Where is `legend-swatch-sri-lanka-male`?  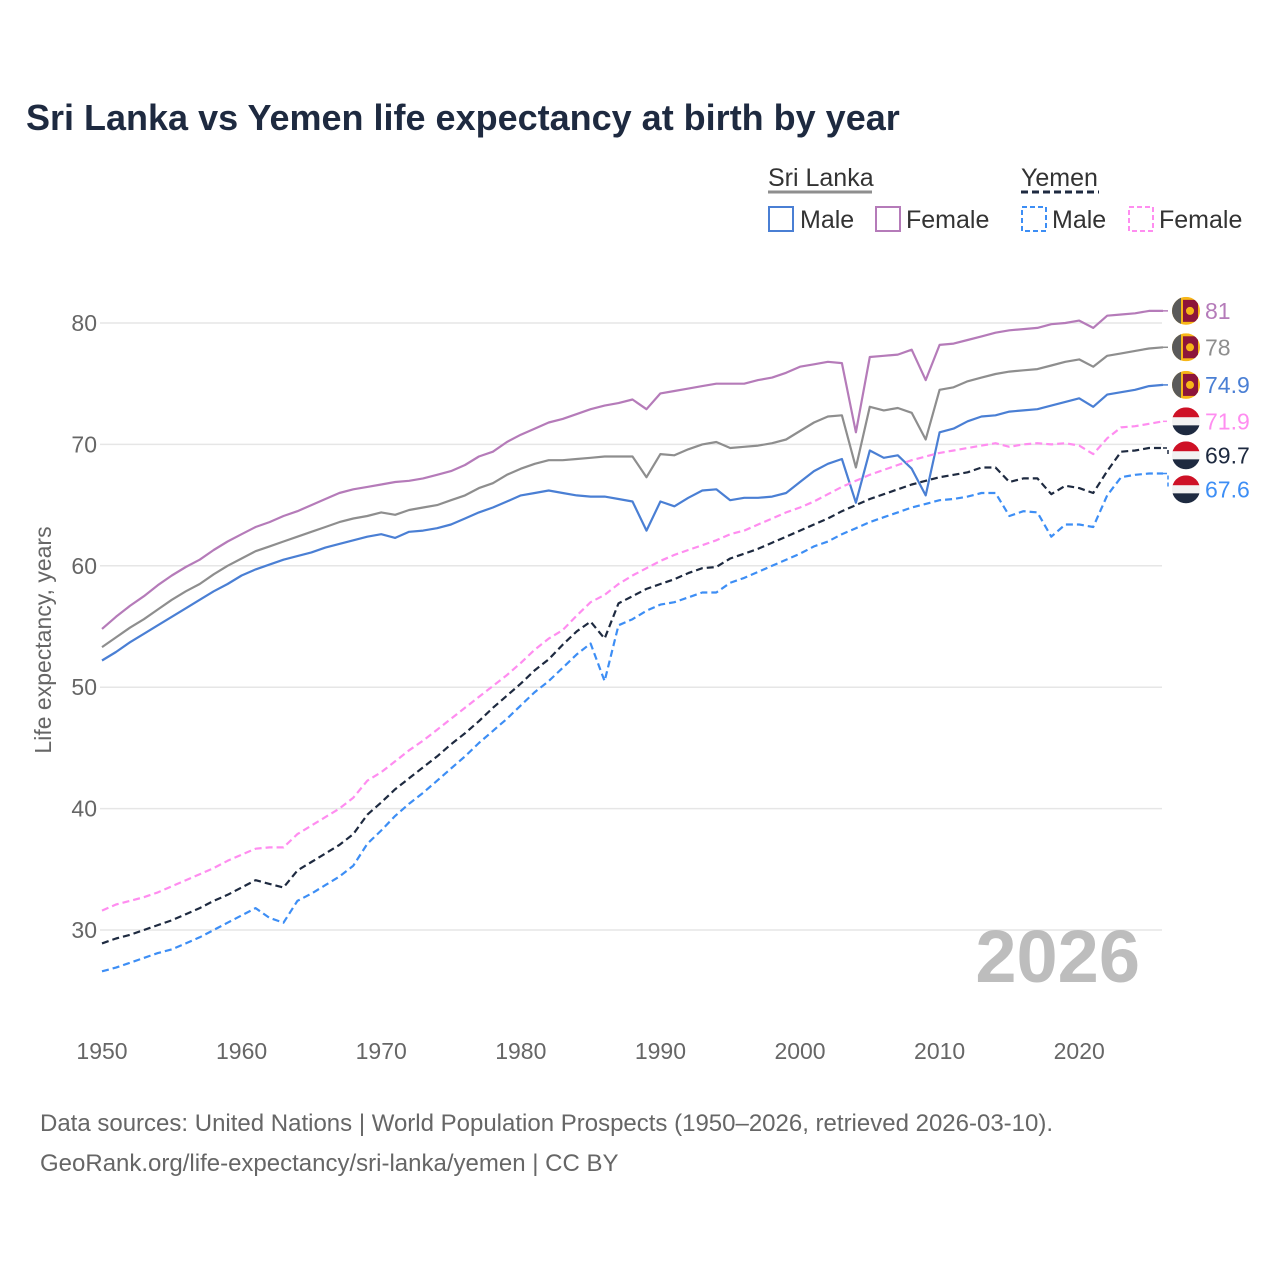
legend-swatch-sri-lanka-male is located at coordinates (781, 219).